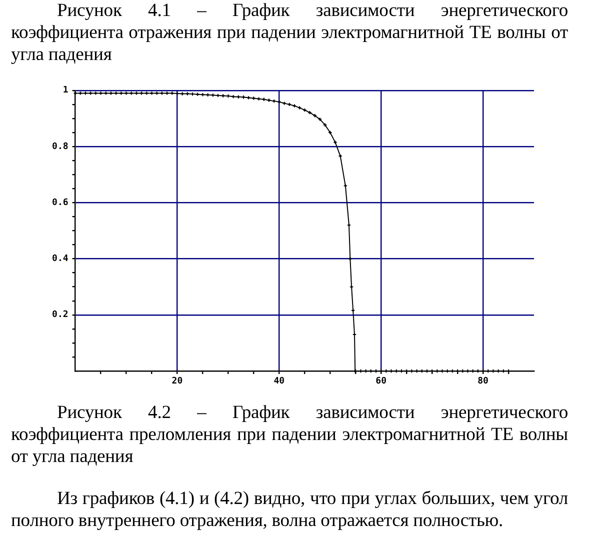  What do you see at coordinates (177, 381) in the screenshot?
I see `x-tick-label: 20` at bounding box center [177, 381].